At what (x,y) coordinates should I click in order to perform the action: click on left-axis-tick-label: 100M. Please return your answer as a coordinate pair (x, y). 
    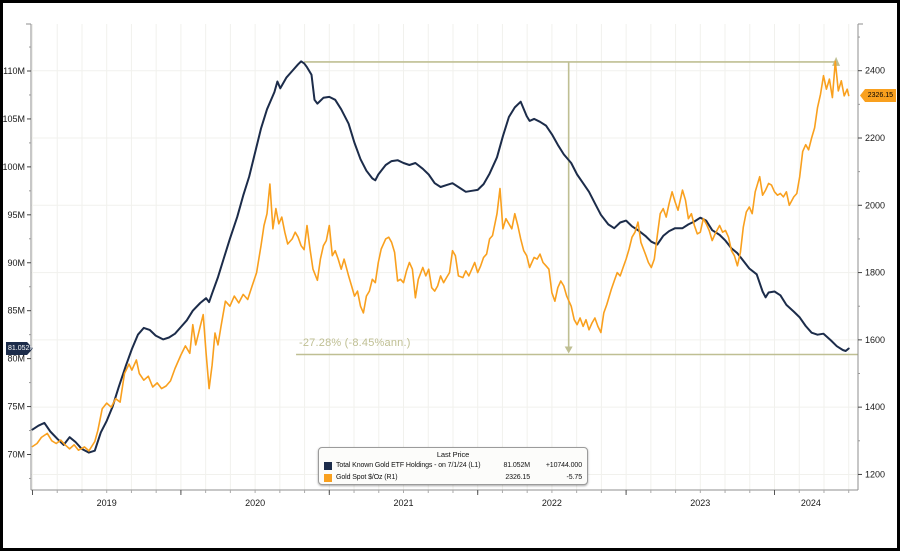
    Looking at the image, I should click on (14, 167).